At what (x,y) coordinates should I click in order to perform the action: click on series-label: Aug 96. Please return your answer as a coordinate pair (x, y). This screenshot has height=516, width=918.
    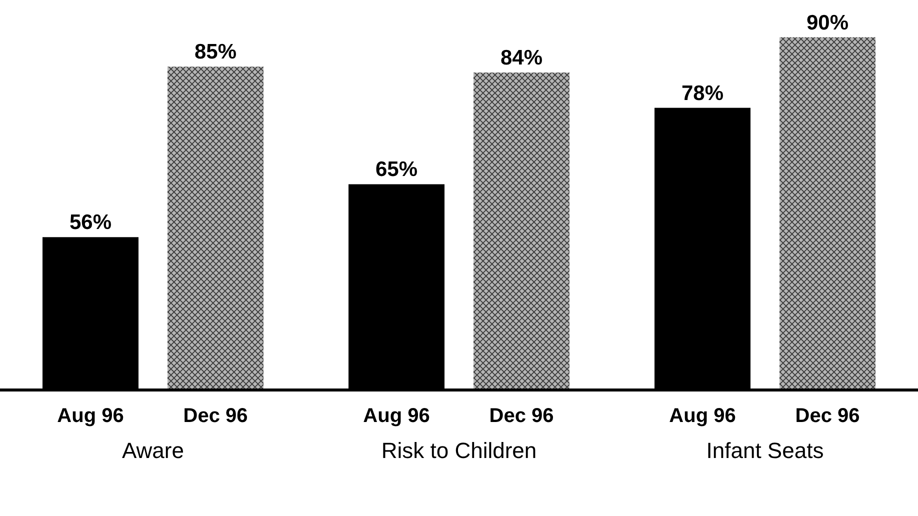
    Looking at the image, I should click on (90, 416).